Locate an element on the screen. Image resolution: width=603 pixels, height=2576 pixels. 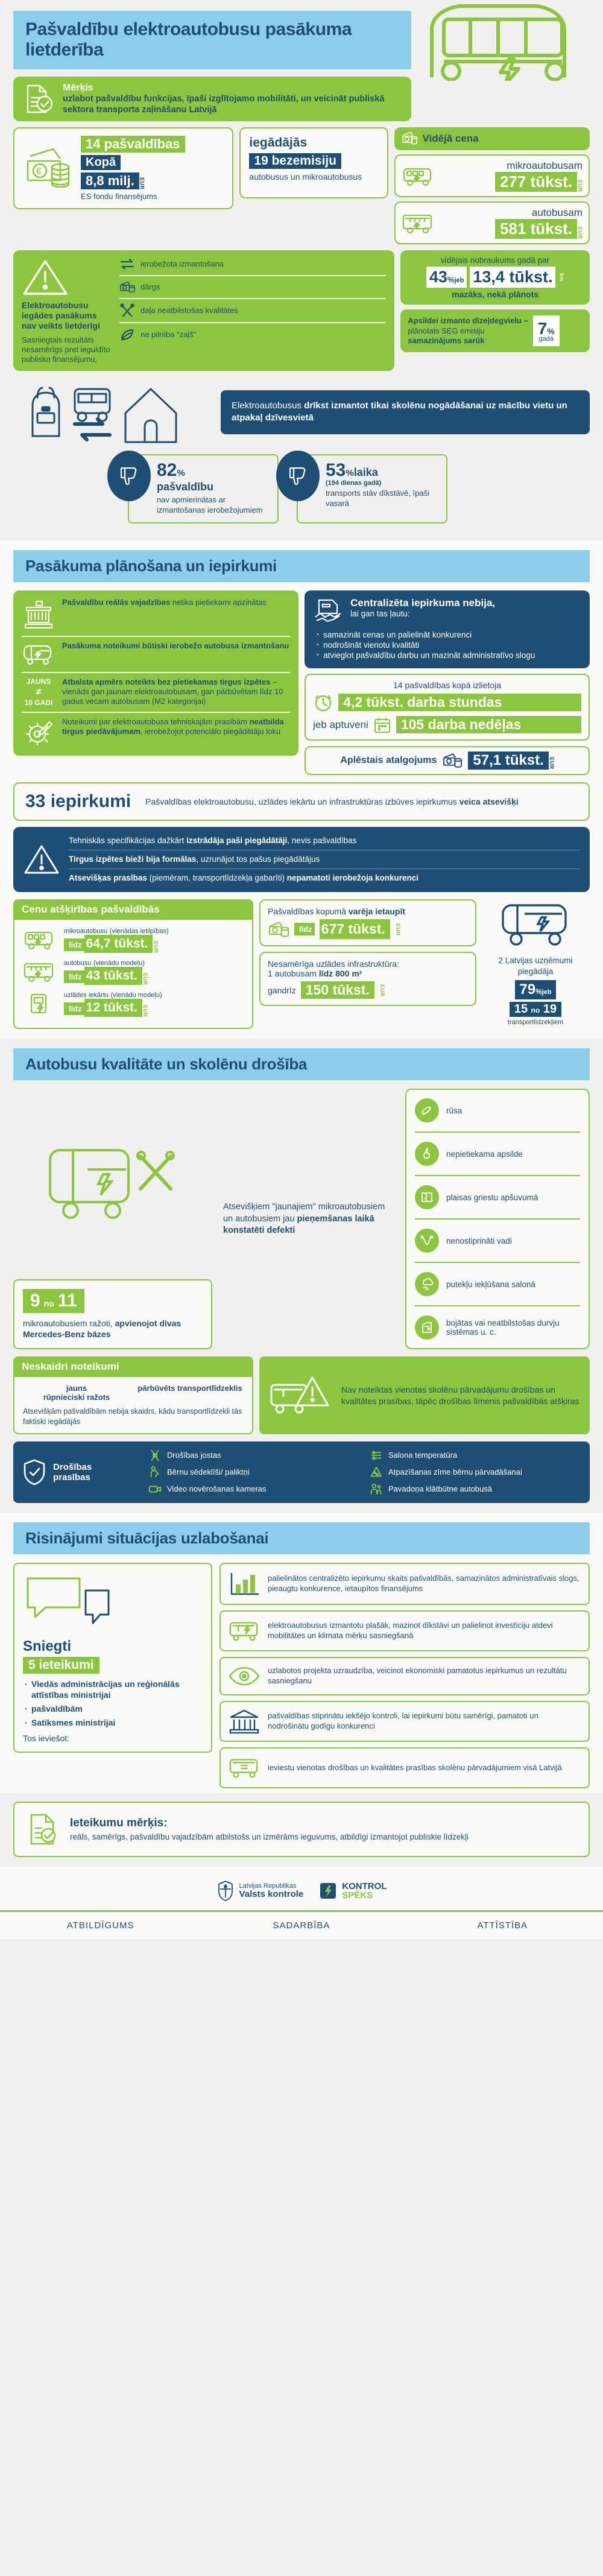
safety-item-3: Atpazīšanas zīme bērnu pārvadāšanai is located at coordinates (475, 1472).